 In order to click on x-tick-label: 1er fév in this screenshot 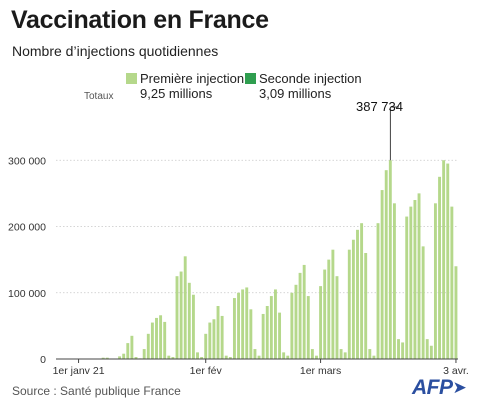, I will do `click(206, 371)`.